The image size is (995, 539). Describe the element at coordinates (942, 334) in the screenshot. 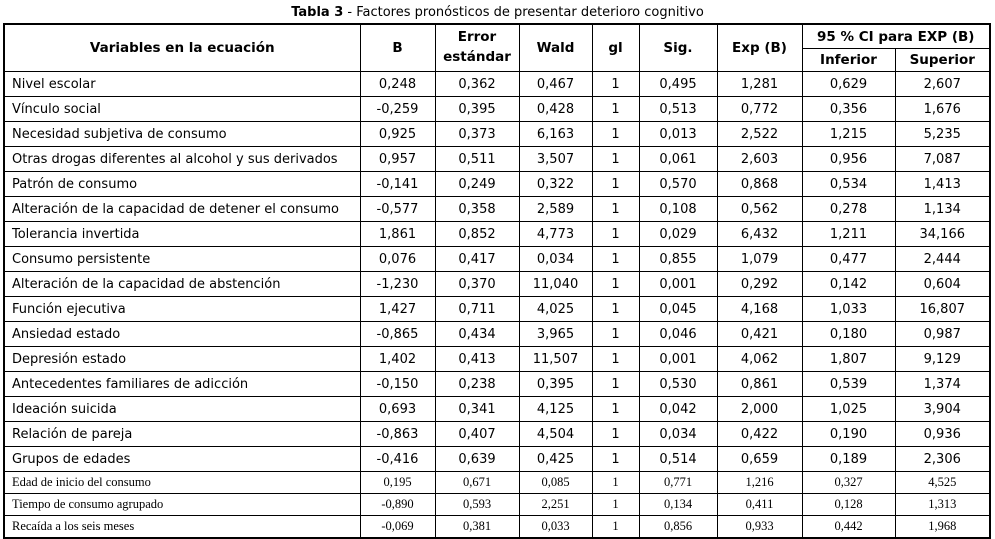

I see `cell-superior: 0,987` at that location.